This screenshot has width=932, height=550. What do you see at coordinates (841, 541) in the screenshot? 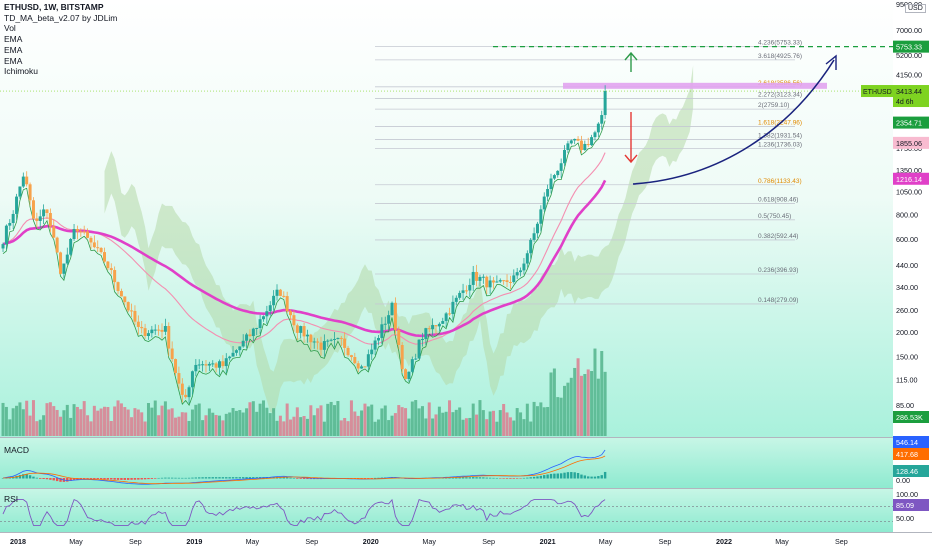
I see `time-tick-label: Sep` at bounding box center [841, 541].